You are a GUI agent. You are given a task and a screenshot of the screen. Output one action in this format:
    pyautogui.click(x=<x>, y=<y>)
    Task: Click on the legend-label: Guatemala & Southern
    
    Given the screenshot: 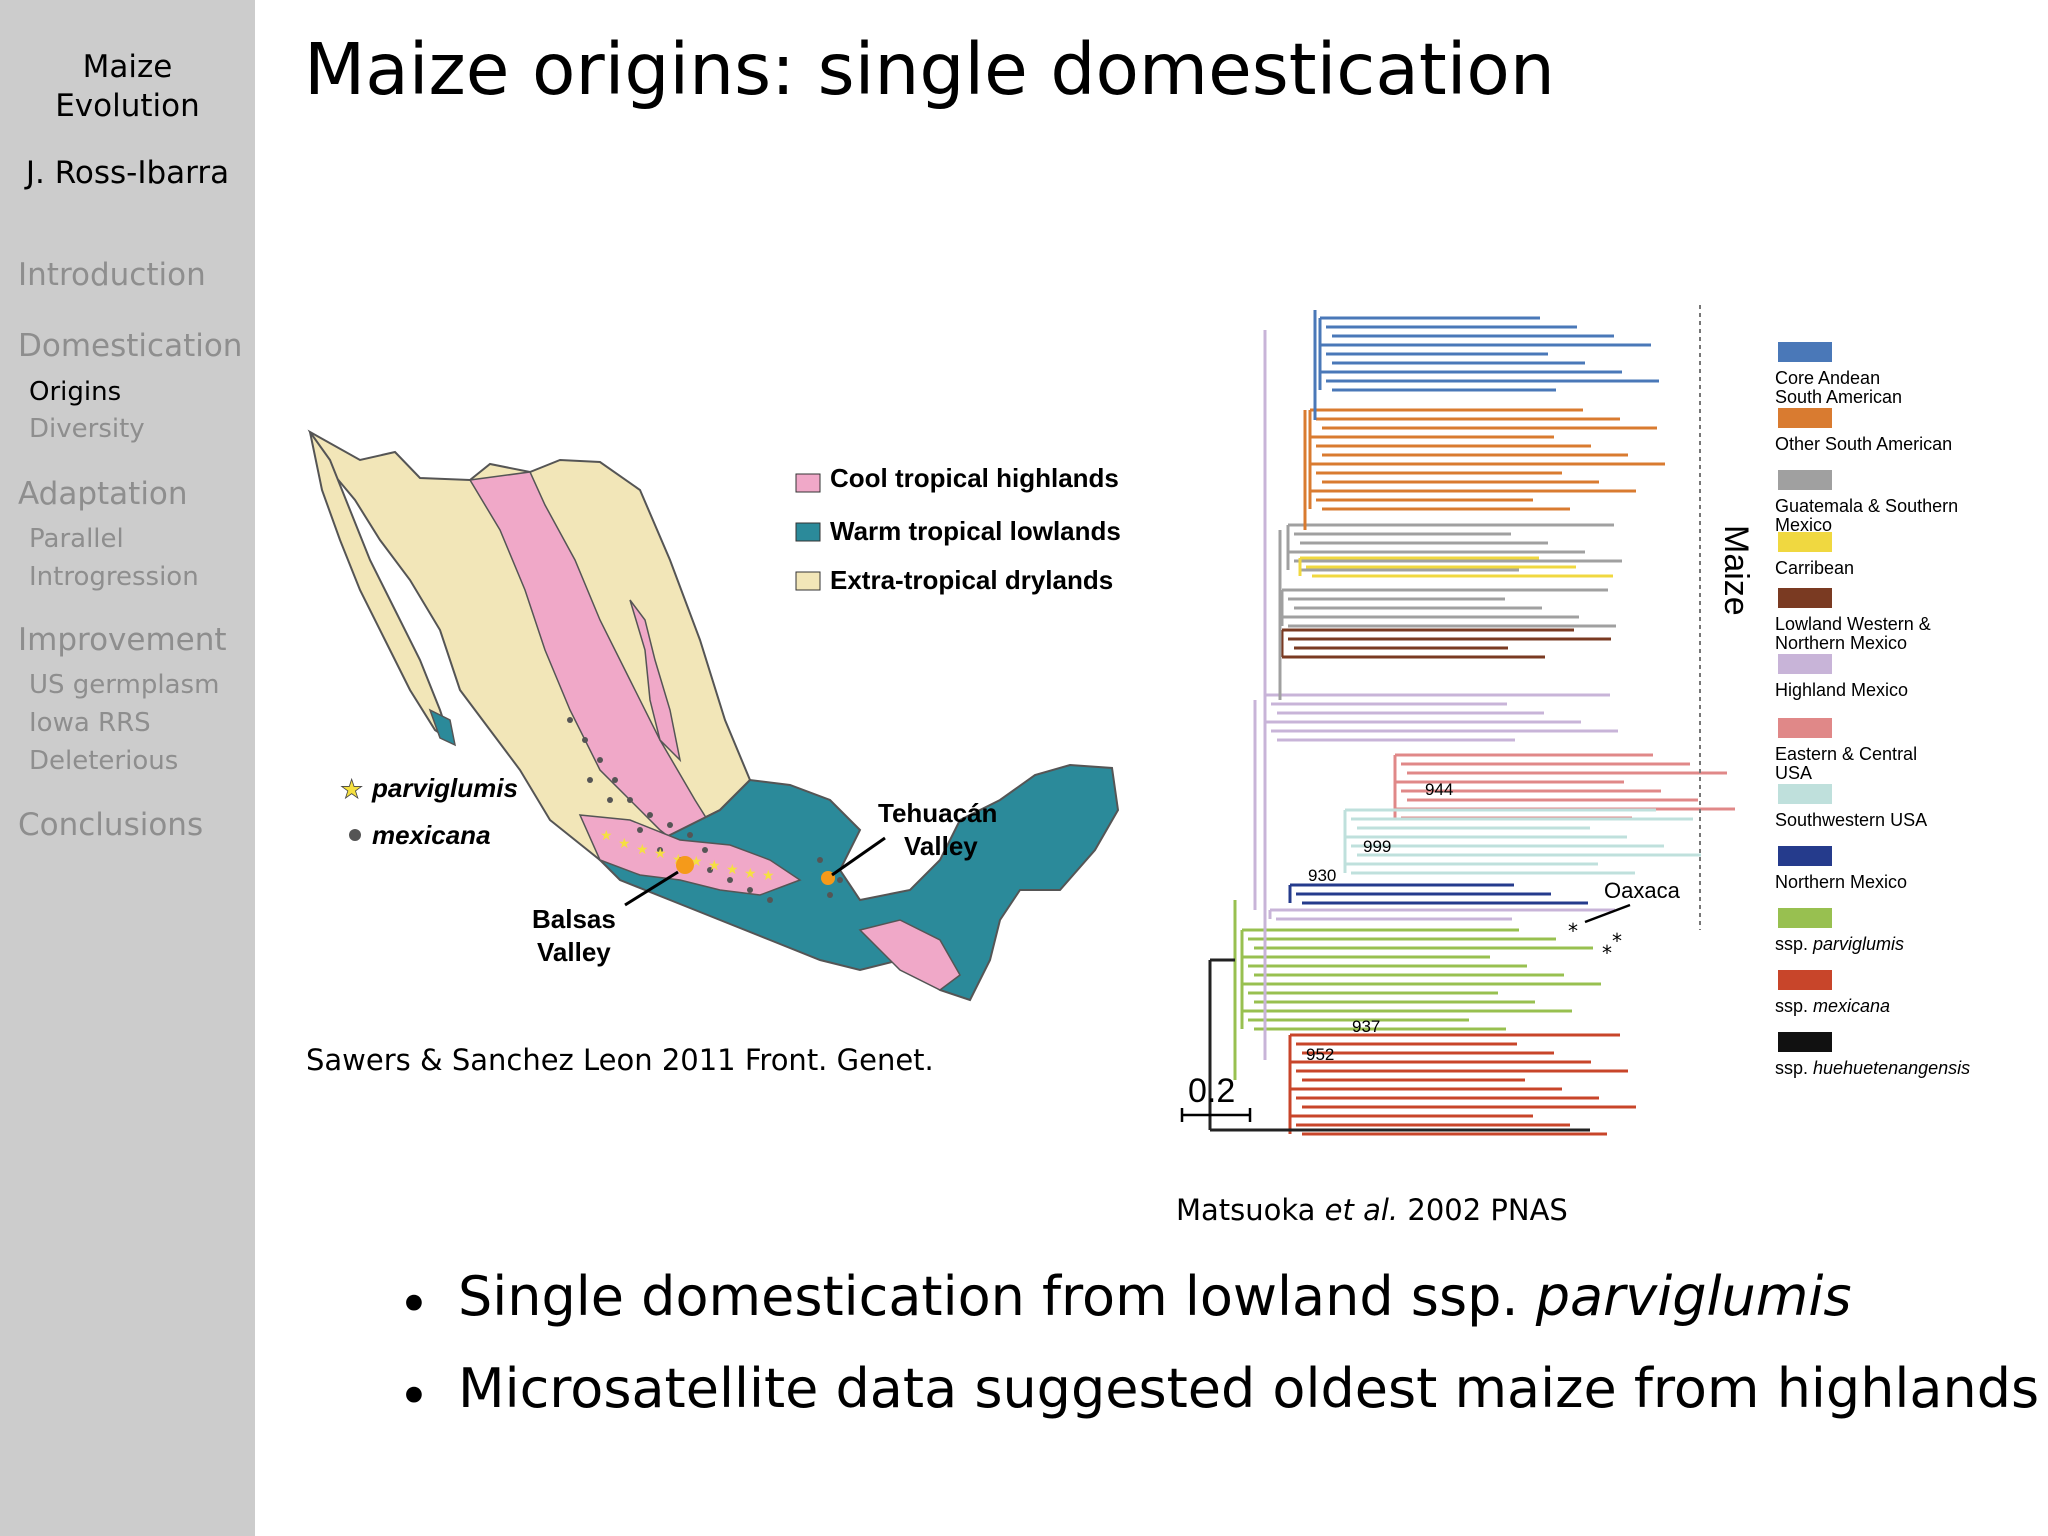 What is the action you would take?
    pyautogui.click(x=1866, y=506)
    